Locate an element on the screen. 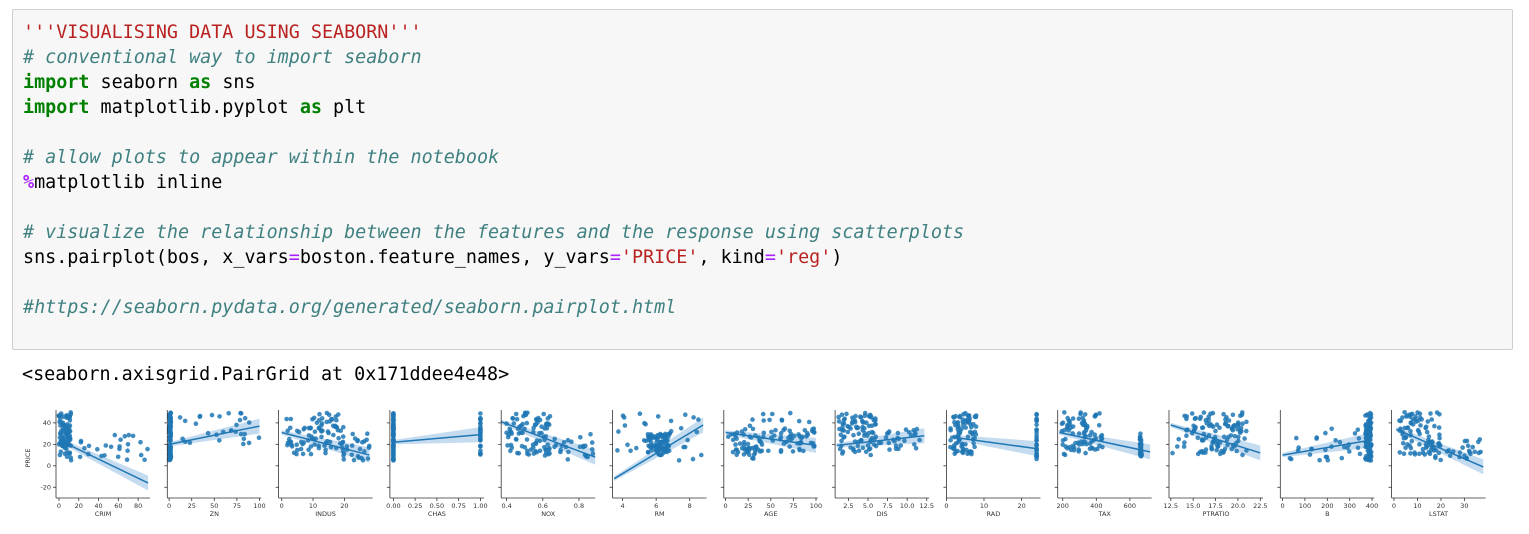 Image resolution: width=1529 pixels, height=534 pixels. x-tick-label: 600 is located at coordinates (1130, 506).